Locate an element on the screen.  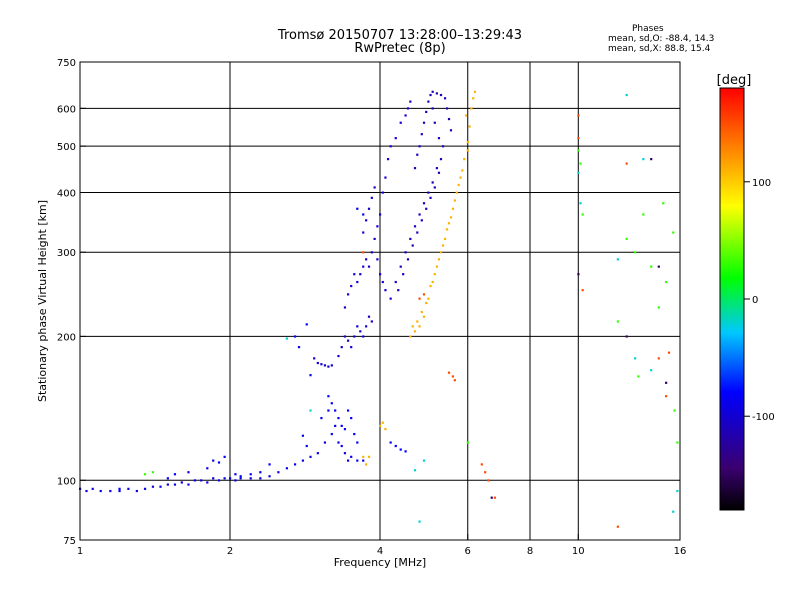
colorbar is located at coordinates (732, 299).